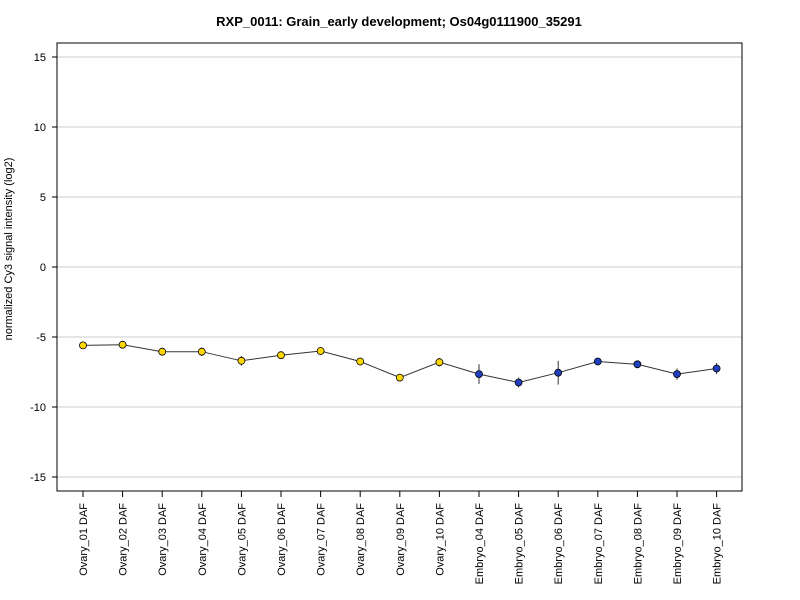 Image resolution: width=800 pixels, height=600 pixels. I want to click on x-tick-label: Ovary_09 DAF, so click(401, 539).